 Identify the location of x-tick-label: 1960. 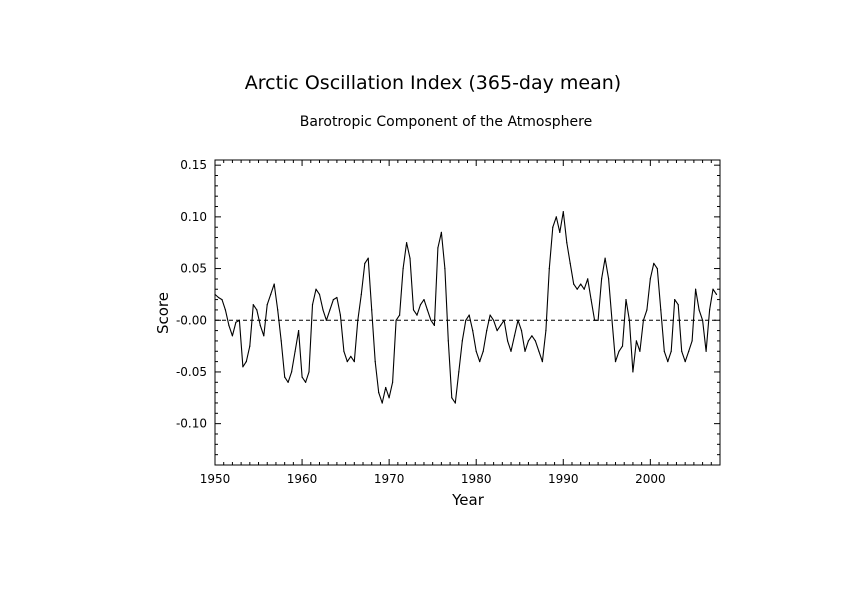
(302, 479).